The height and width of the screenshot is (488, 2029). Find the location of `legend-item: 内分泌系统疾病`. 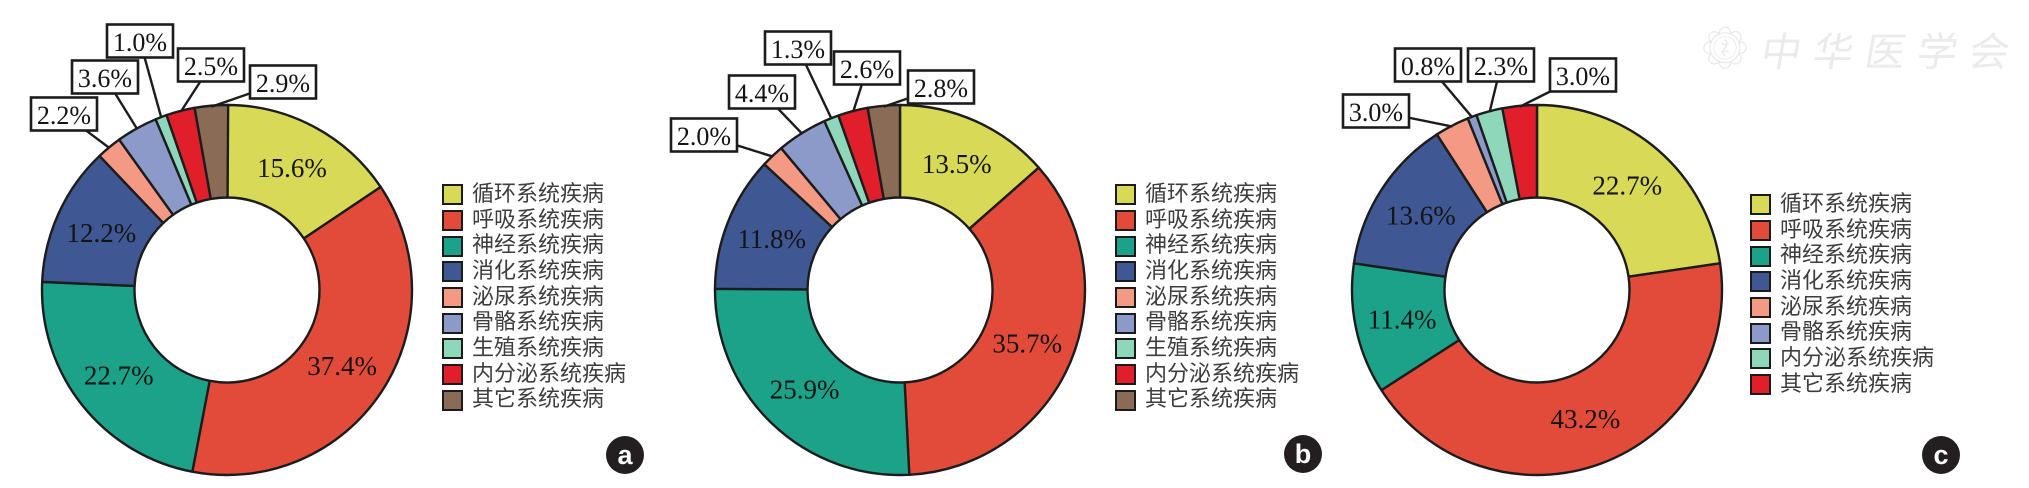

legend-item: 内分泌系统疾病 is located at coordinates (534, 375).